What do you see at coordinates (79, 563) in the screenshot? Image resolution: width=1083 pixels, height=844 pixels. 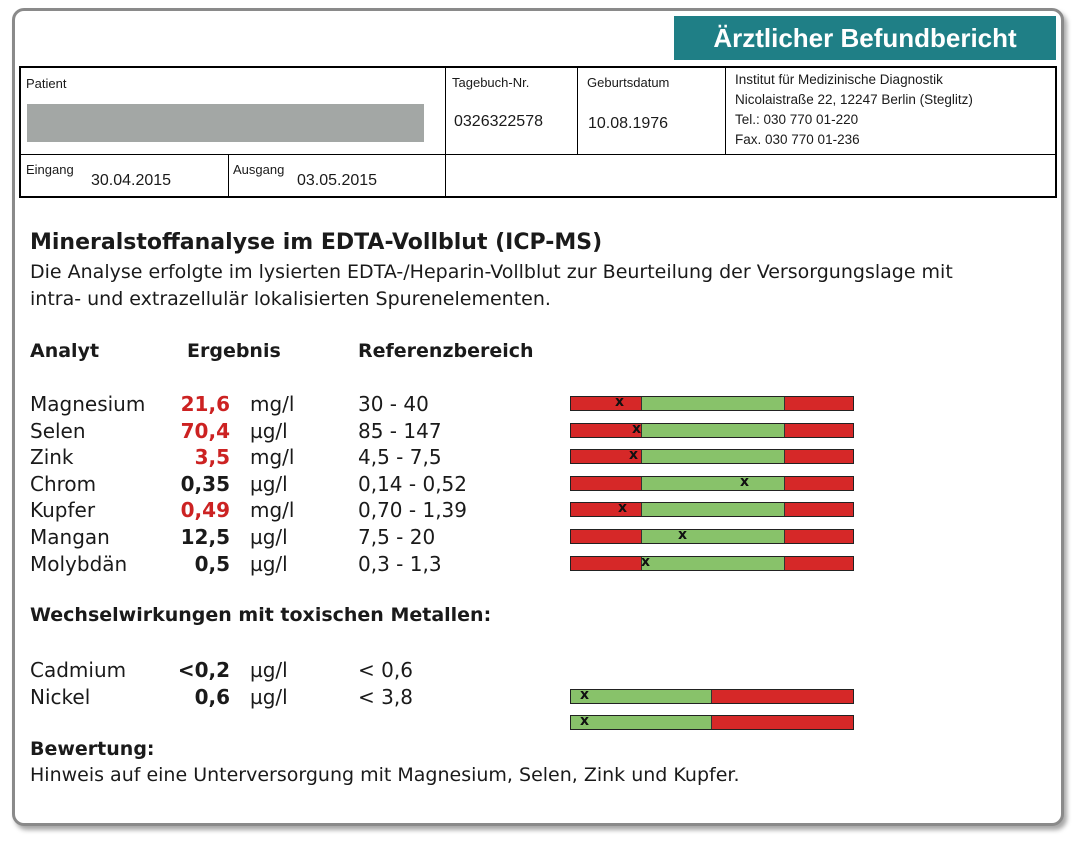 I see `analyte-name: Molybdän` at bounding box center [79, 563].